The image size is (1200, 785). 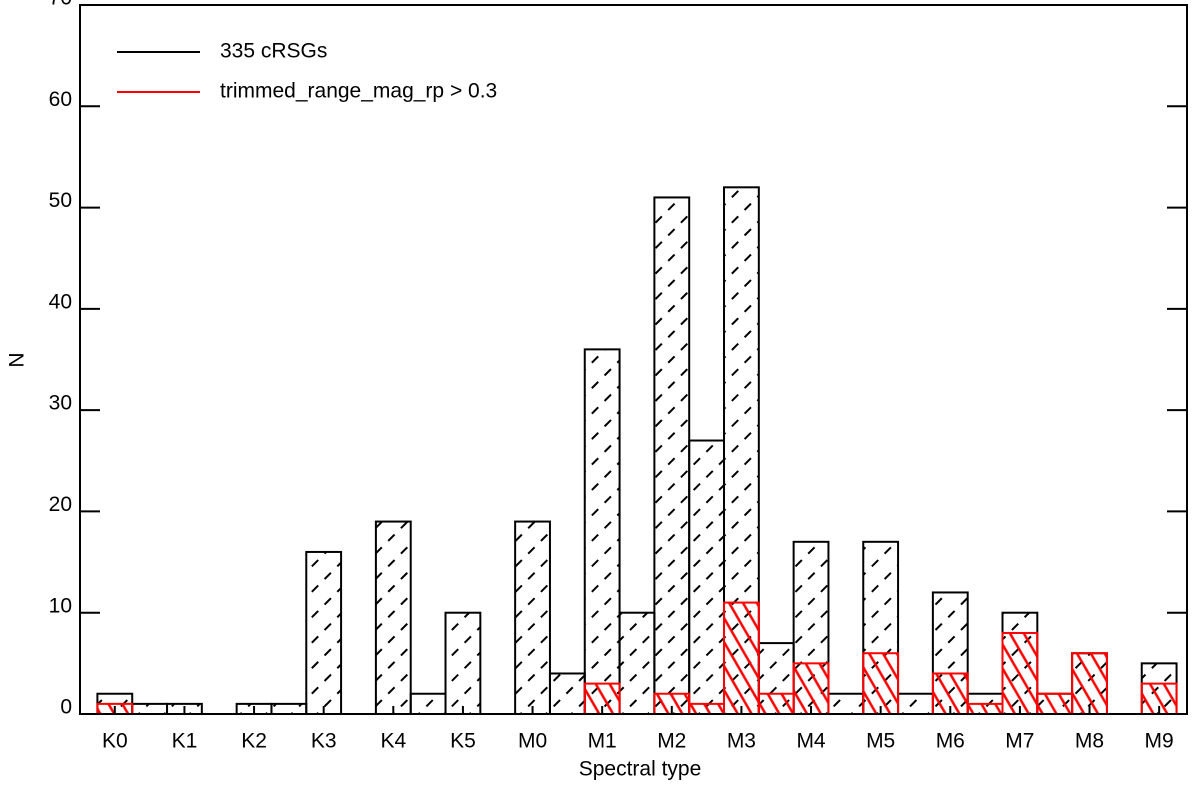 I want to click on x-tick-label: M3, so click(x=741, y=741).